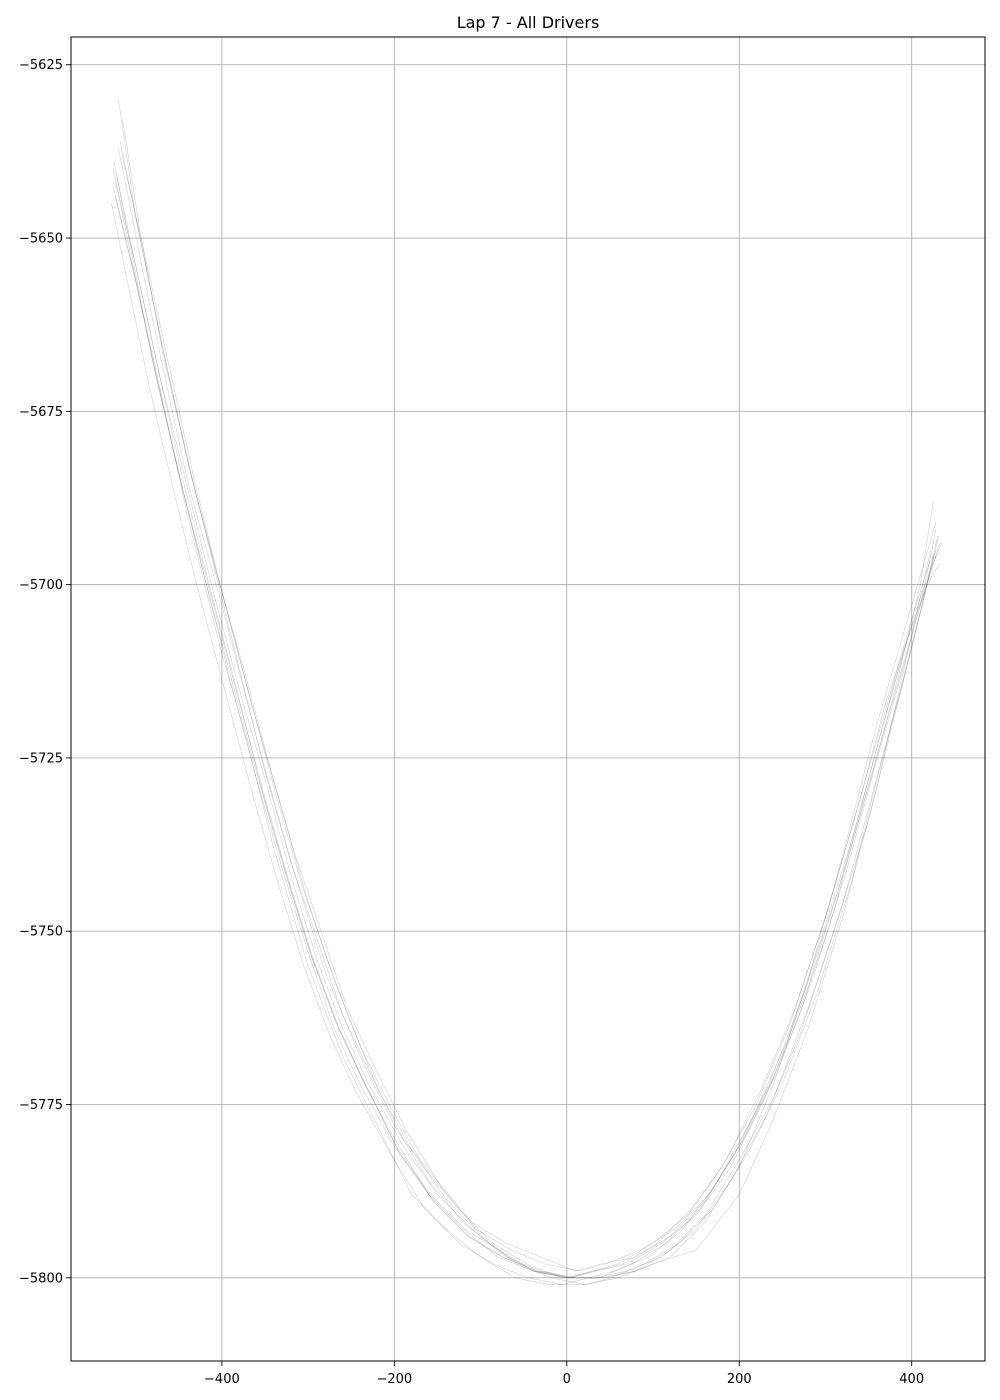 The width and height of the screenshot is (1000, 1400). I want to click on y-tick-label: −5800, so click(41, 1278).